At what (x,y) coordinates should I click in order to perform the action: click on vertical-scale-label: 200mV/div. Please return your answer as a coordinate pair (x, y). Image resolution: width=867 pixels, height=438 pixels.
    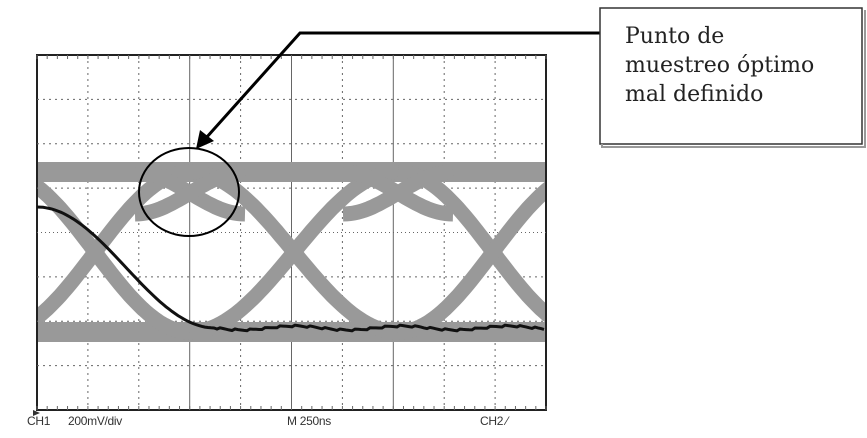
    Looking at the image, I should click on (95, 421).